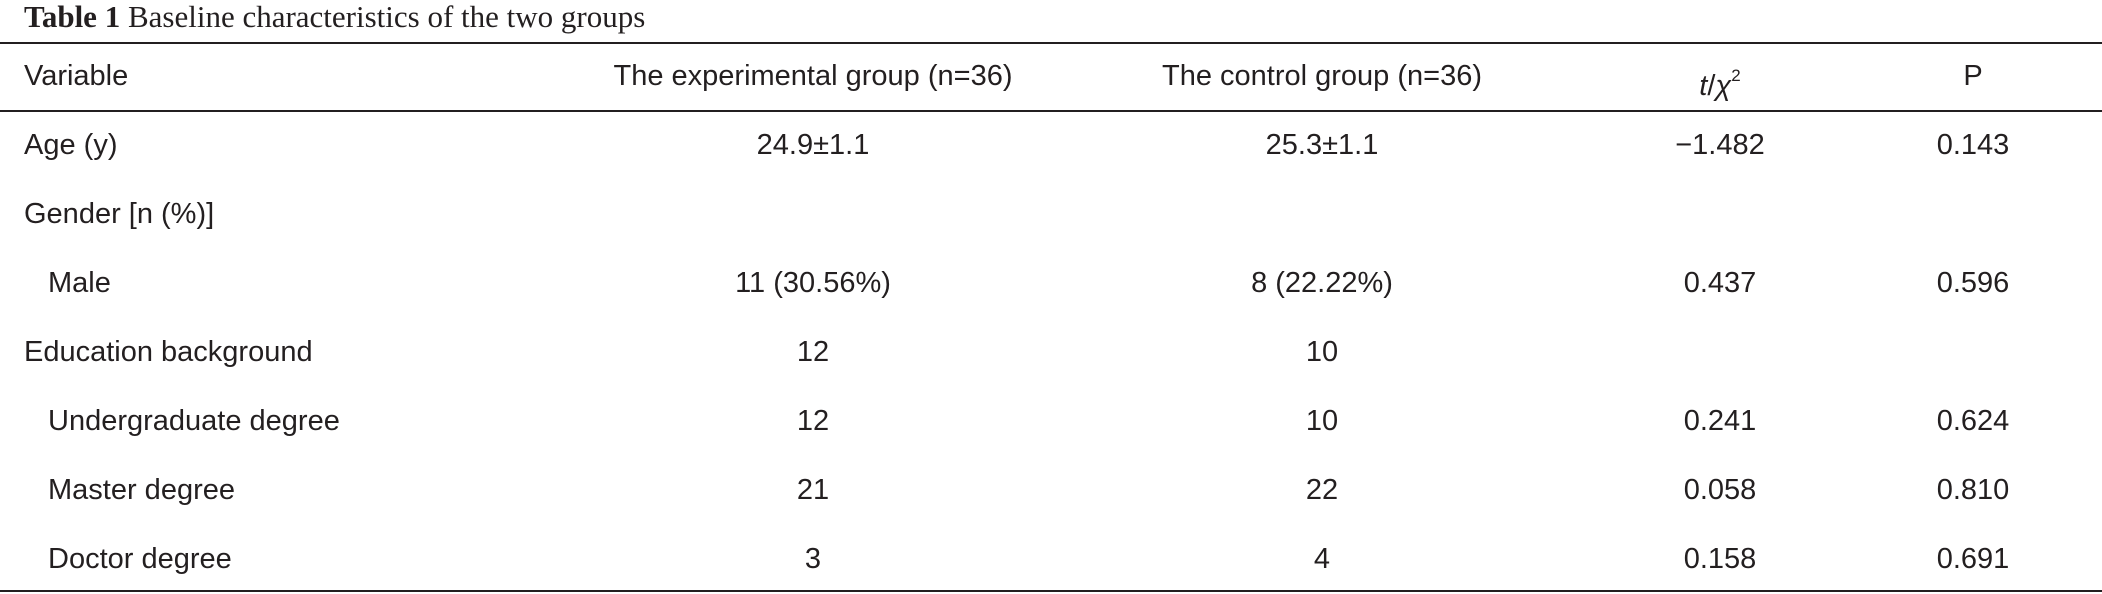 The width and height of the screenshot is (2102, 594). Describe the element at coordinates (1322, 283) in the screenshot. I see `row-control-value: 8 (22.22%)` at that location.